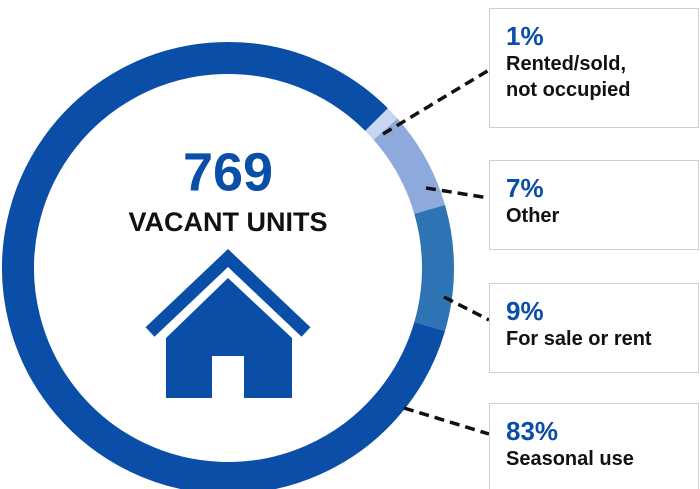 The height and width of the screenshot is (489, 700). Describe the element at coordinates (532, 431) in the screenshot. I see `value-label: 83%` at that location.